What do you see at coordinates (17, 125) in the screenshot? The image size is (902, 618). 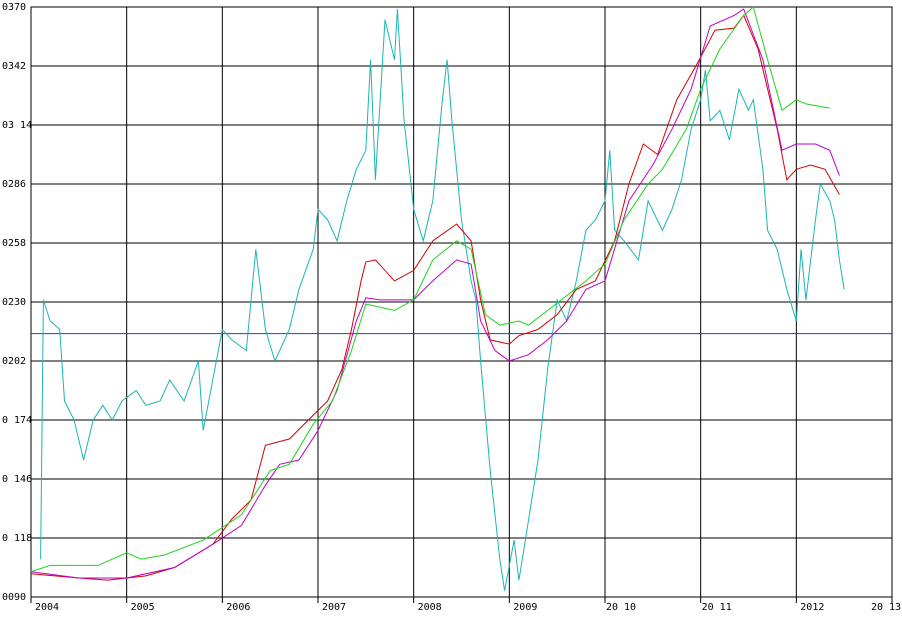 I see `y-tick-label: 03 14` at bounding box center [17, 125].